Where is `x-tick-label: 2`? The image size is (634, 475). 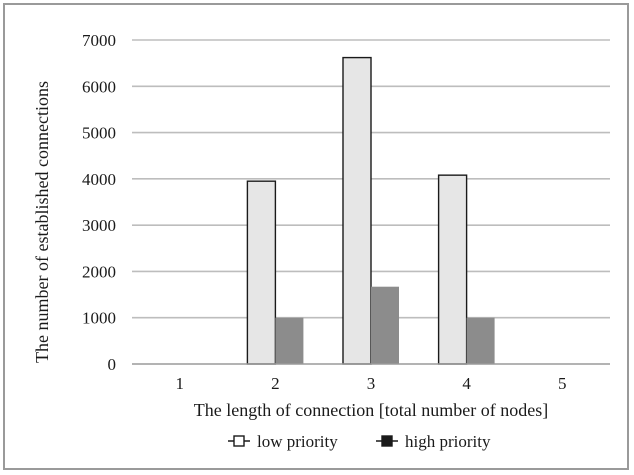 x-tick-label: 2 is located at coordinates (275, 383).